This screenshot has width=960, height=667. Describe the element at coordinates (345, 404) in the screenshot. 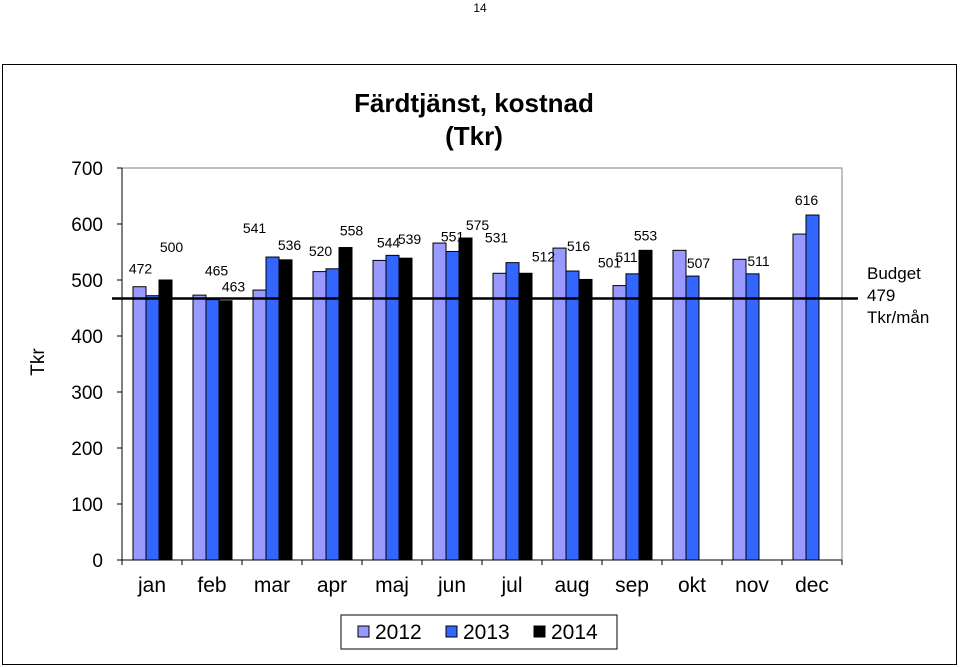

I see `bar-2014-apr` at that location.